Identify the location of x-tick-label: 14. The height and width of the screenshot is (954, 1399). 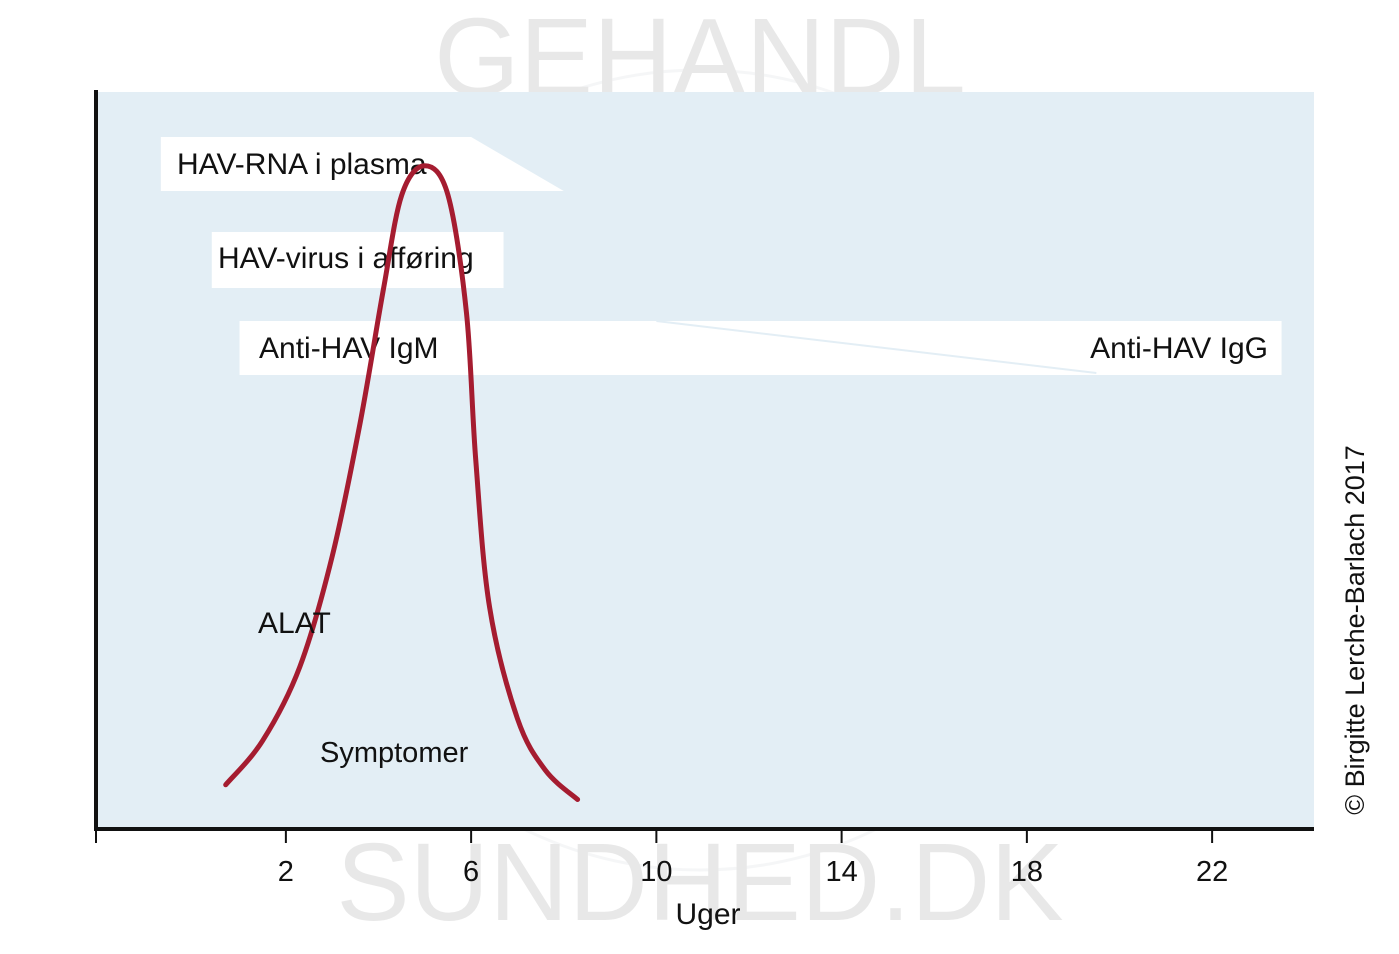
(841, 872).